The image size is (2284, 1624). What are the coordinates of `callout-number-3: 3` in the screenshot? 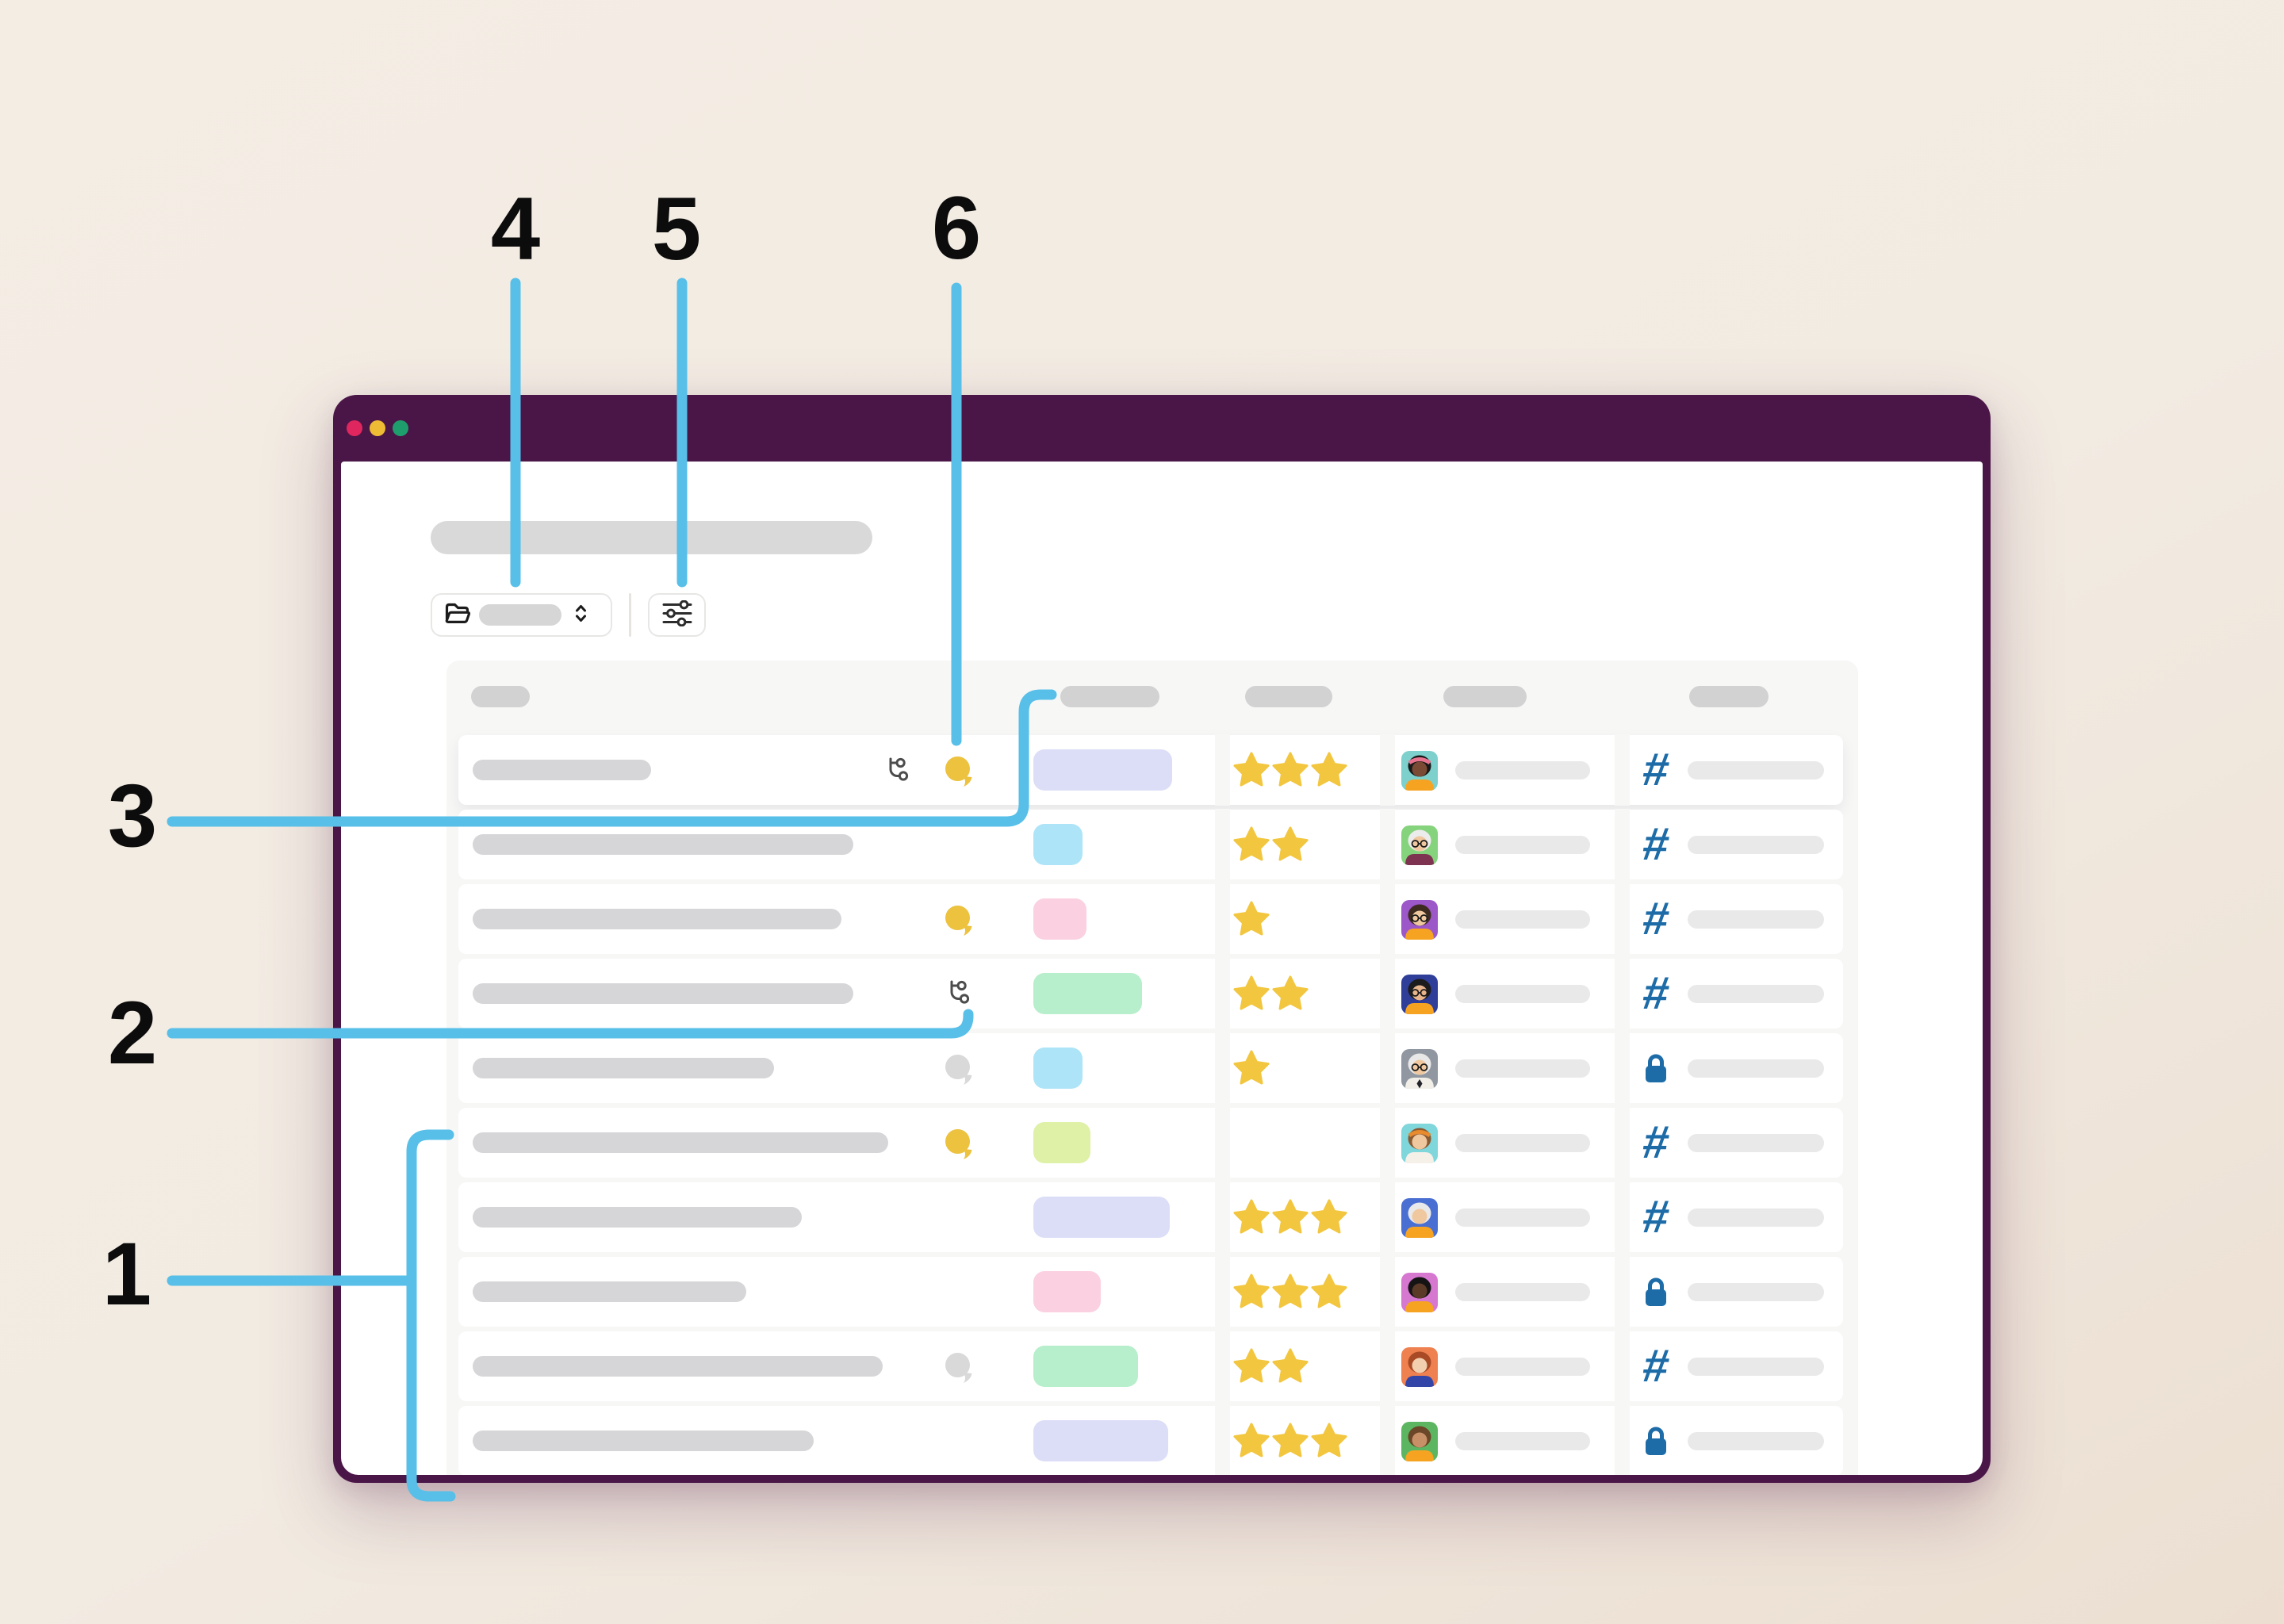 It's located at (132, 816).